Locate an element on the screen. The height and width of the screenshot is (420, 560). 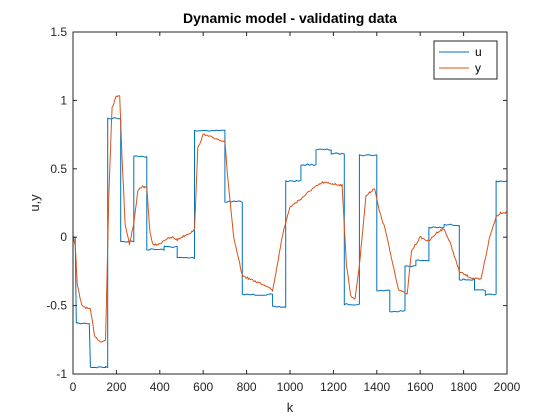
x-tick-label: 1400 is located at coordinates (376, 387).